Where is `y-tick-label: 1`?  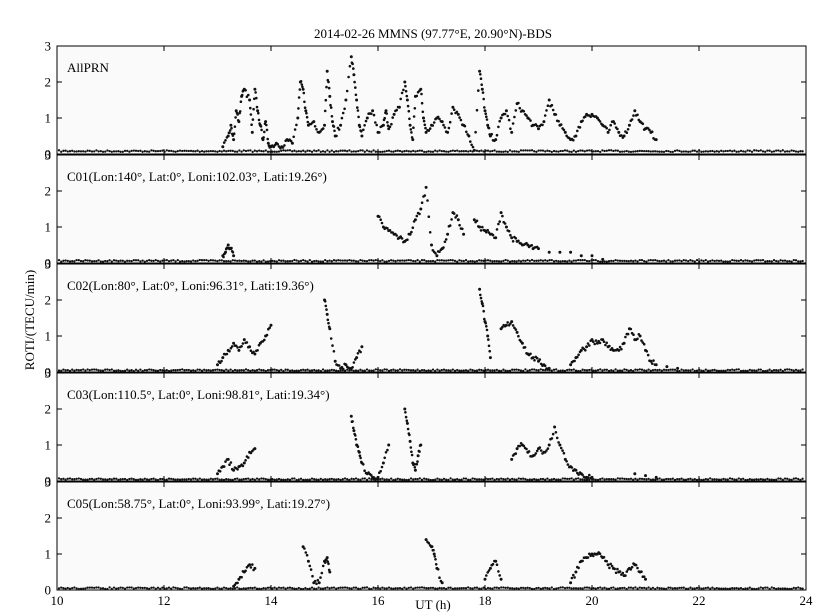
y-tick-label: 1 is located at coordinates (48, 227).